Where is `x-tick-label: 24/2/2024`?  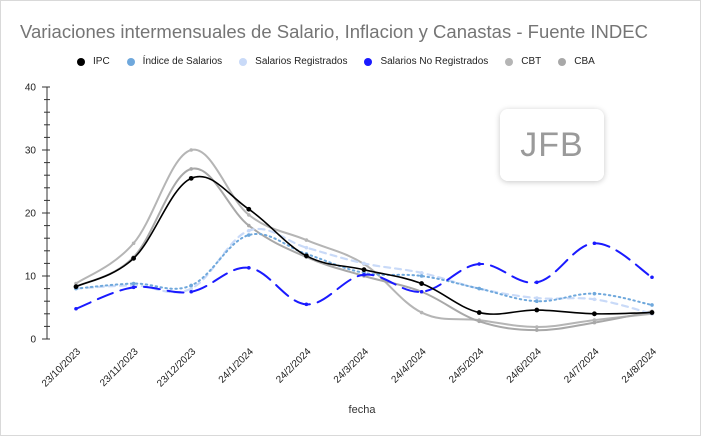
x-tick-label: 24/2/2024 is located at coordinates (294, 366).